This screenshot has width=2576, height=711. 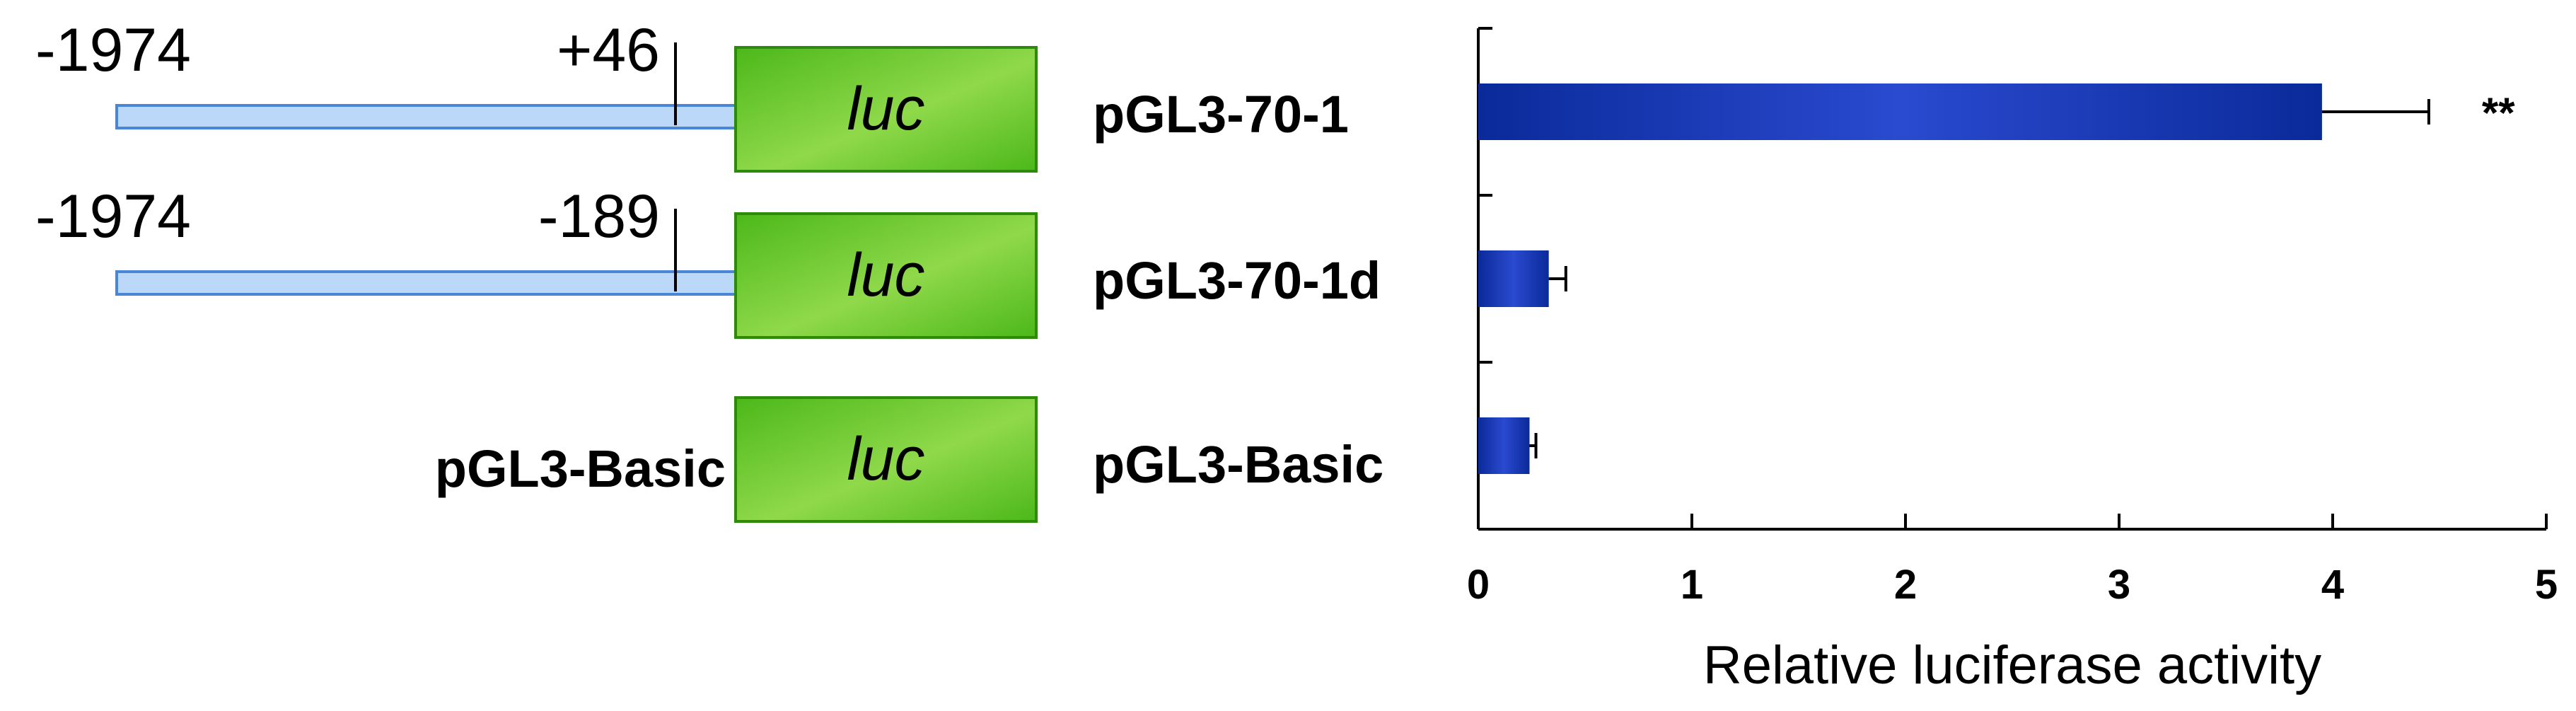 I want to click on x-tick-label: 3, so click(x=2119, y=585).